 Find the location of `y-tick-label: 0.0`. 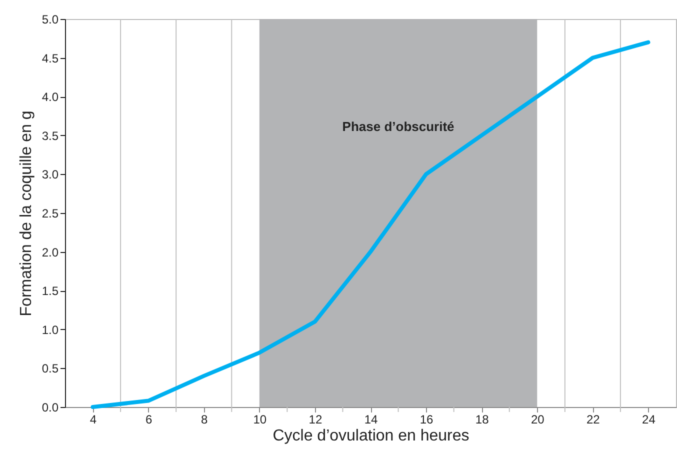

y-tick-label: 0.0 is located at coordinates (50, 407).